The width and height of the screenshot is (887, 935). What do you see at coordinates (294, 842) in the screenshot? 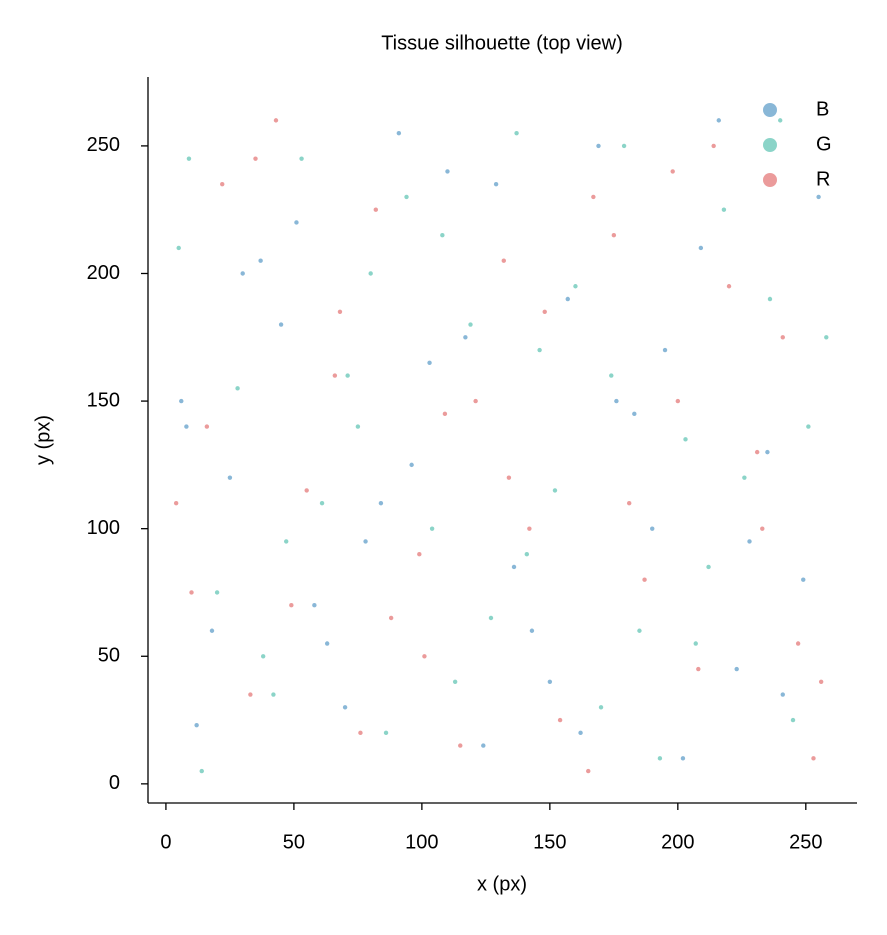
I see `x-tick-label: 50` at bounding box center [294, 842].